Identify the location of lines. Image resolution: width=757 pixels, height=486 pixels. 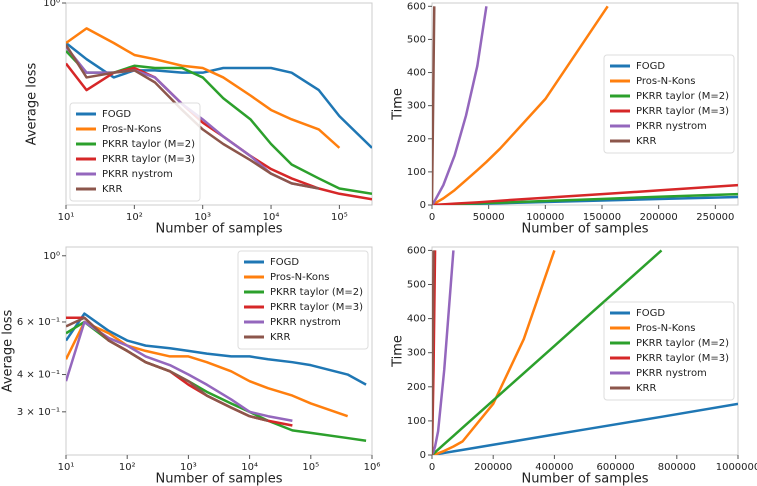
(216, 377).